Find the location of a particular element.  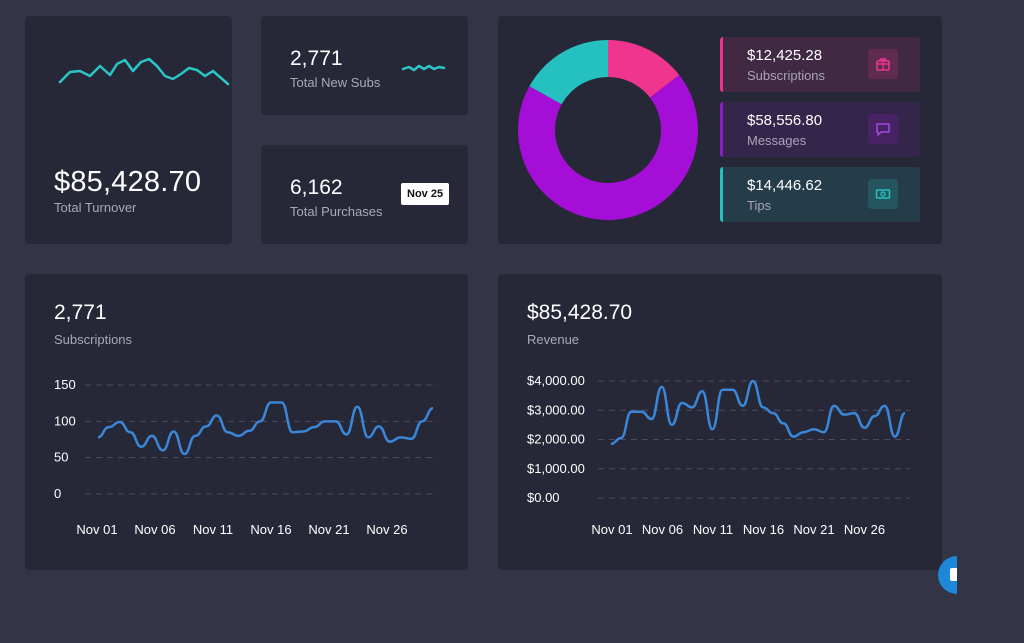

new-subs-value: 2,771 is located at coordinates (316, 58).